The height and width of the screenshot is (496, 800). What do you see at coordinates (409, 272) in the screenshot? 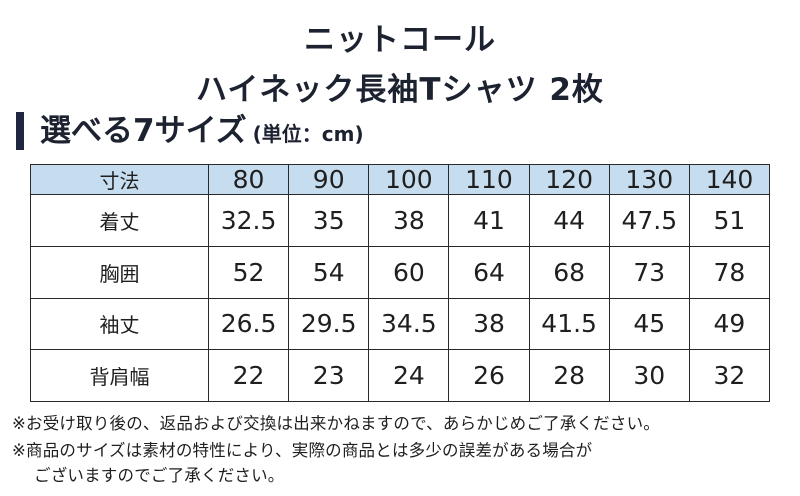
I see `table-cell: 60` at bounding box center [409, 272].